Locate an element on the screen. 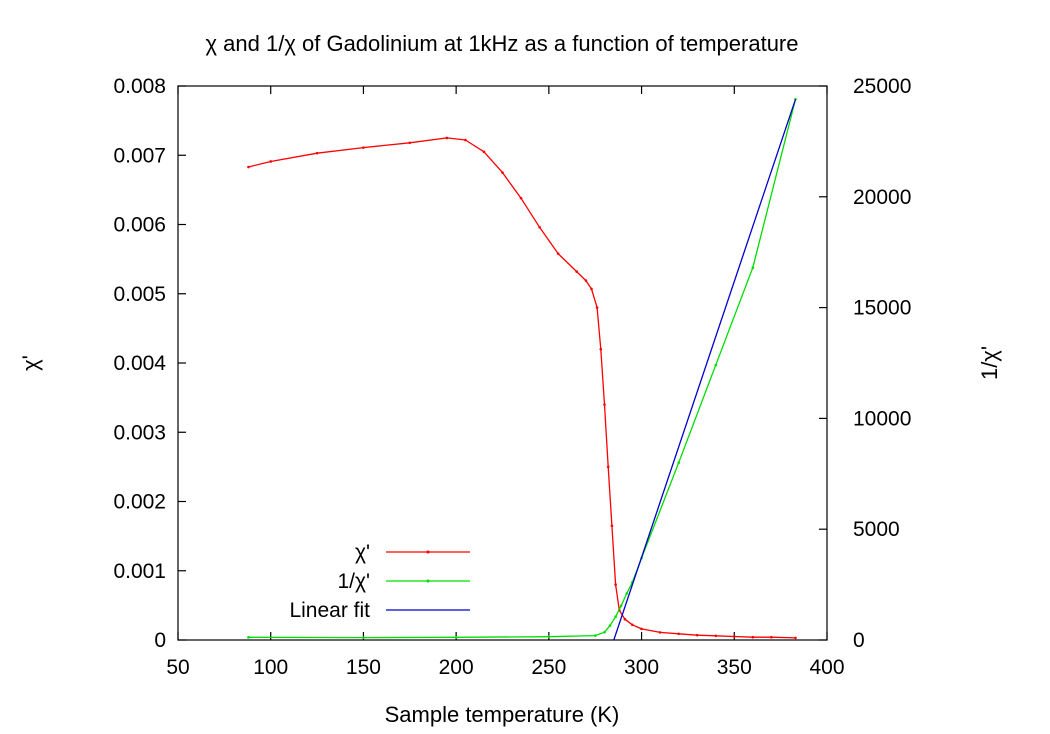  y2-axis-label: 1/χ' is located at coordinates (989, 363).